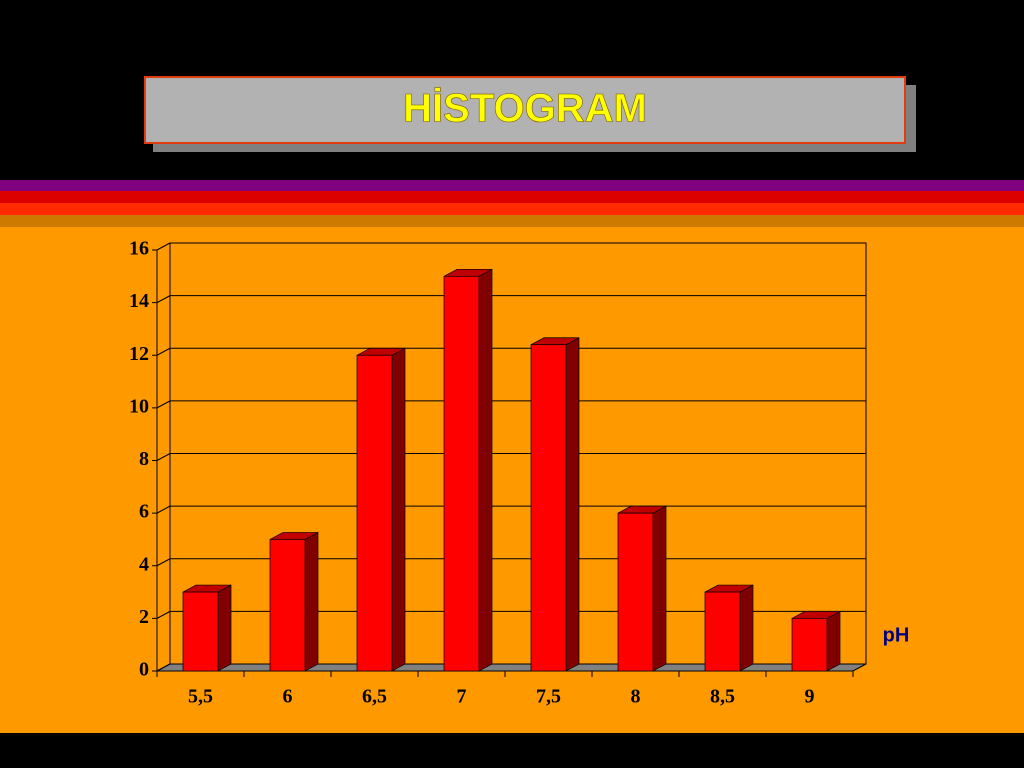 This screenshot has width=1024, height=768. I want to click on y-tick-label: 14, so click(139, 301).